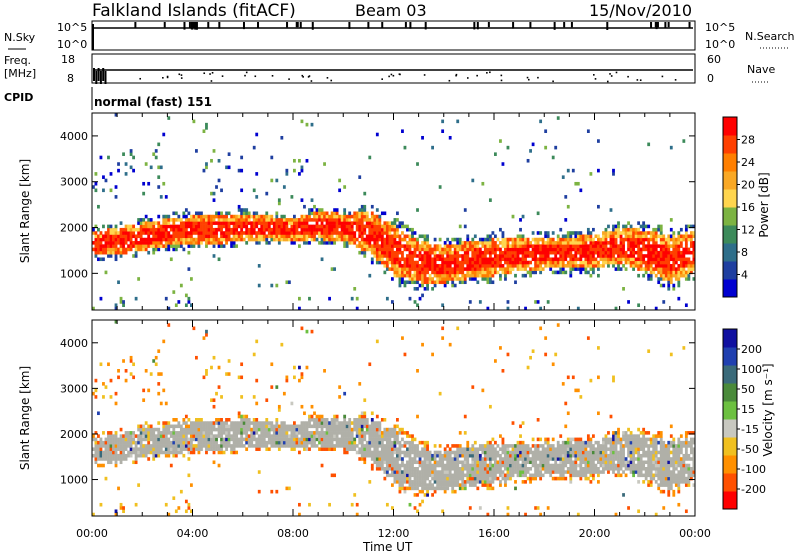  I want to click on power-colorbar-swatch, so click(730, 144).